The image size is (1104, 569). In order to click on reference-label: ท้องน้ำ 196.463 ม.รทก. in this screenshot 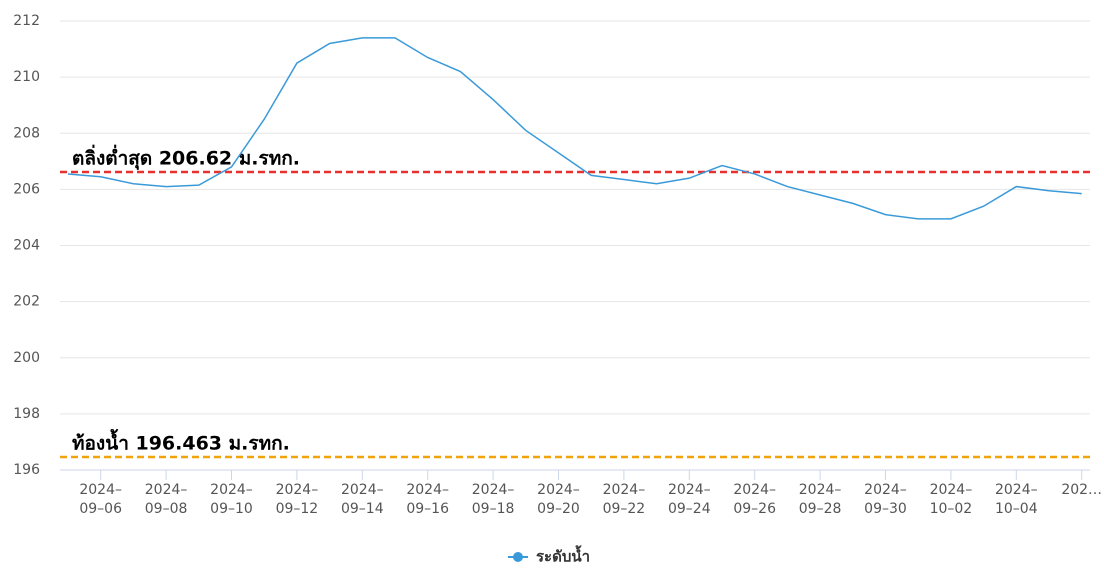, I will do `click(181, 442)`.